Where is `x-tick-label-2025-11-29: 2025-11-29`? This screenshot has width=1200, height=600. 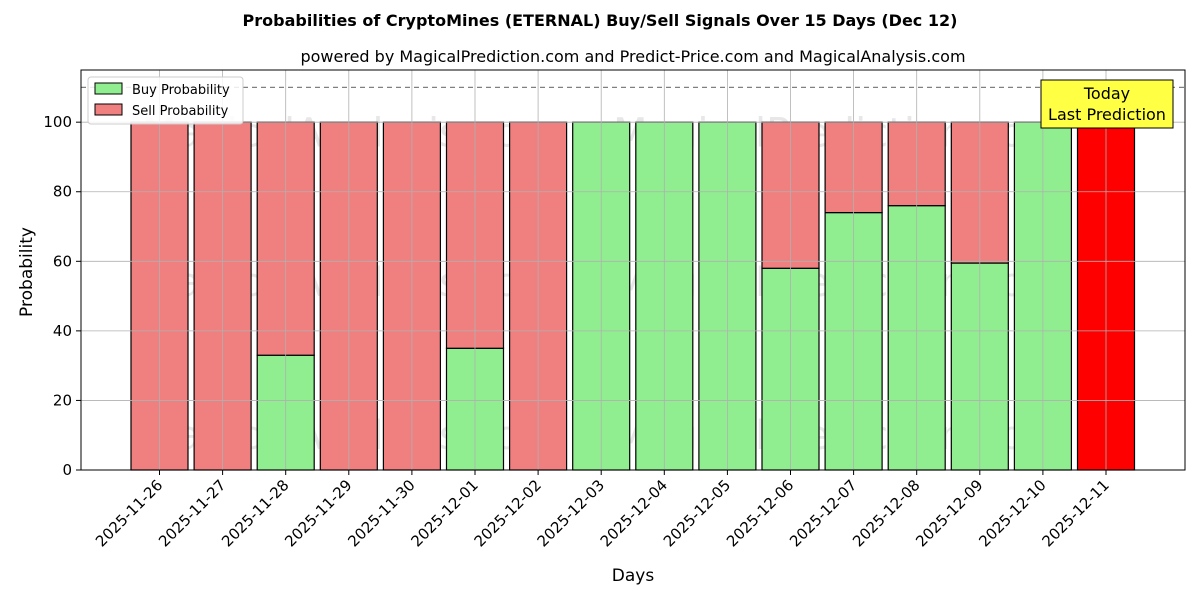
x-tick-label-2025-11-29: 2025-11-29 is located at coordinates (318, 513).